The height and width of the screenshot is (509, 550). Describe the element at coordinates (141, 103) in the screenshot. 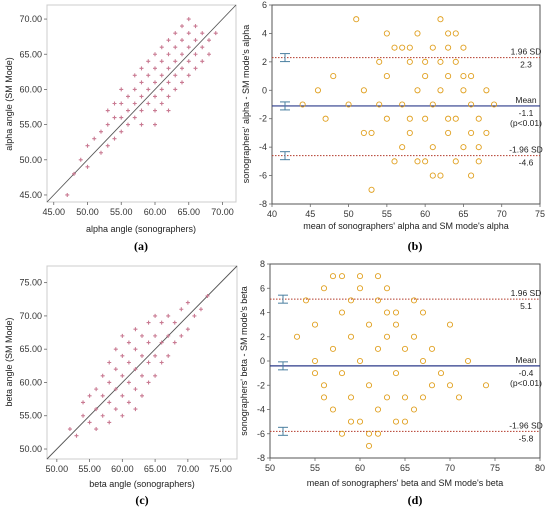

I see `identity-line` at that location.